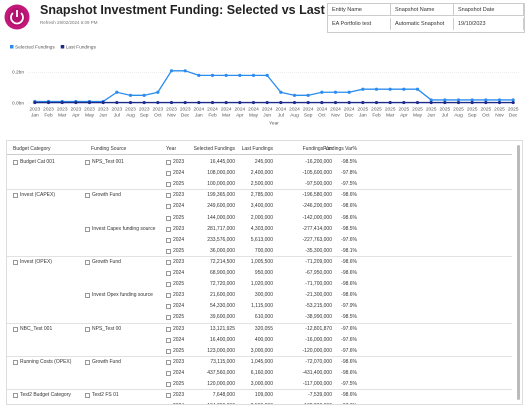 This screenshot has width=527, height=406. I want to click on fundings-var: -12,801,870, so click(318, 328).